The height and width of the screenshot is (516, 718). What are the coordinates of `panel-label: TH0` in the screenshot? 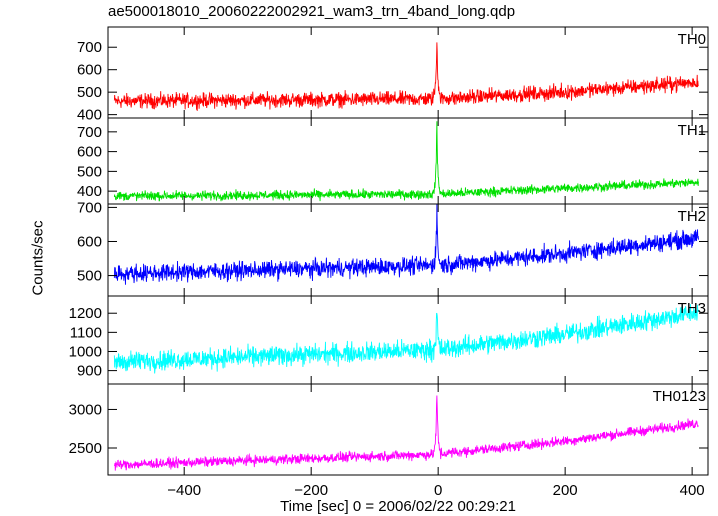 It's located at (692, 39).